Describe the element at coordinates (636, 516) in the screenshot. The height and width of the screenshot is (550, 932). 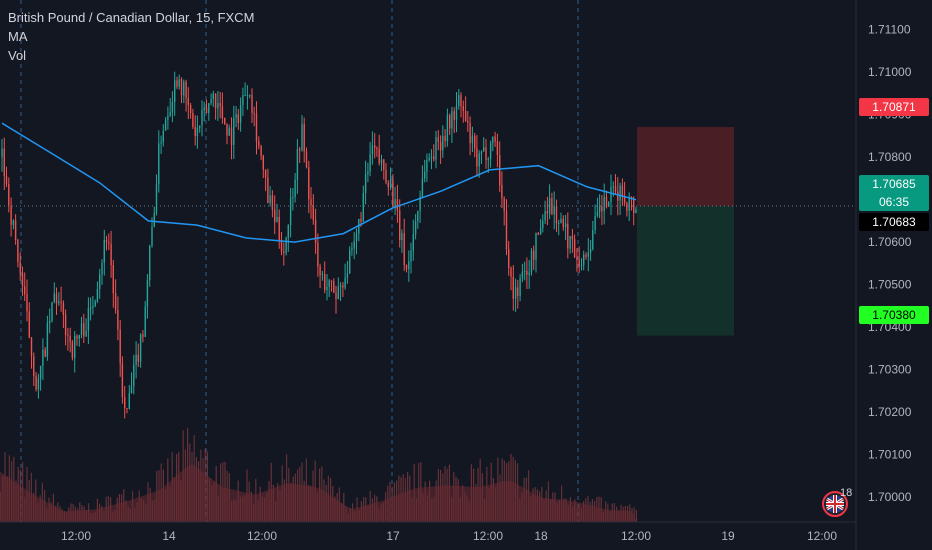
I see `volume-bar` at that location.